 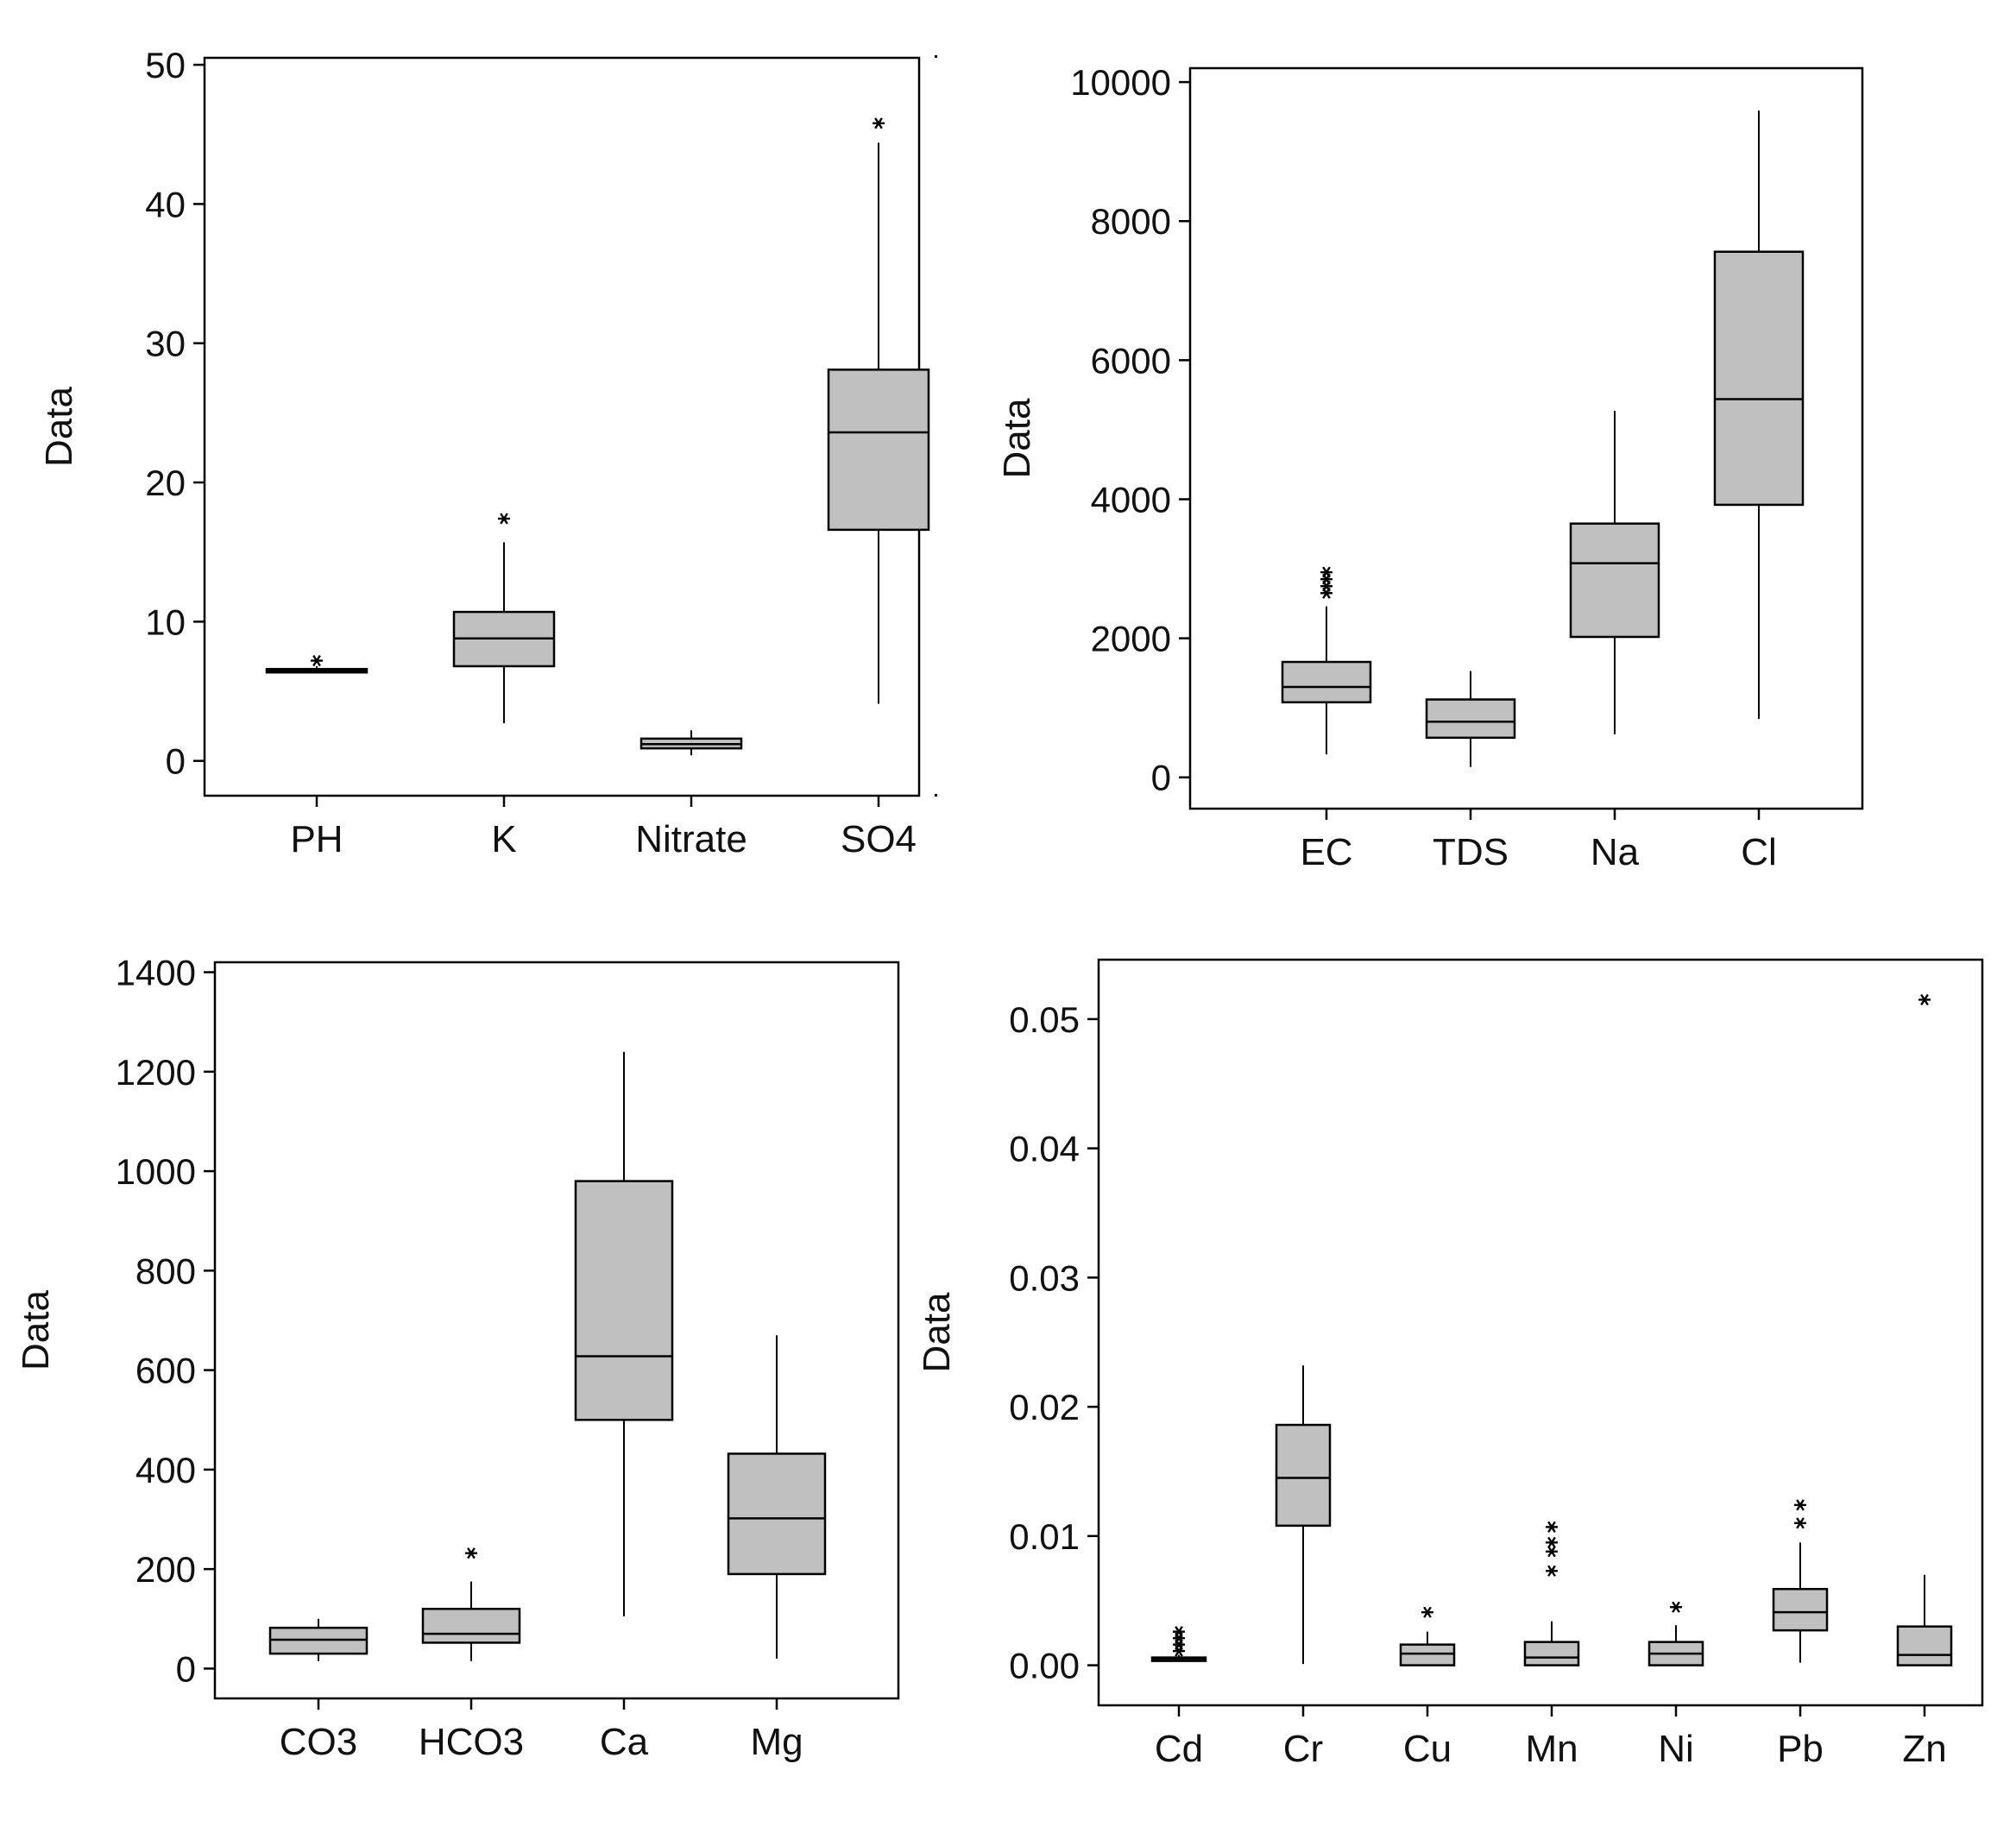 What do you see at coordinates (1179, 1749) in the screenshot?
I see `x-tick-label: Cd` at bounding box center [1179, 1749].